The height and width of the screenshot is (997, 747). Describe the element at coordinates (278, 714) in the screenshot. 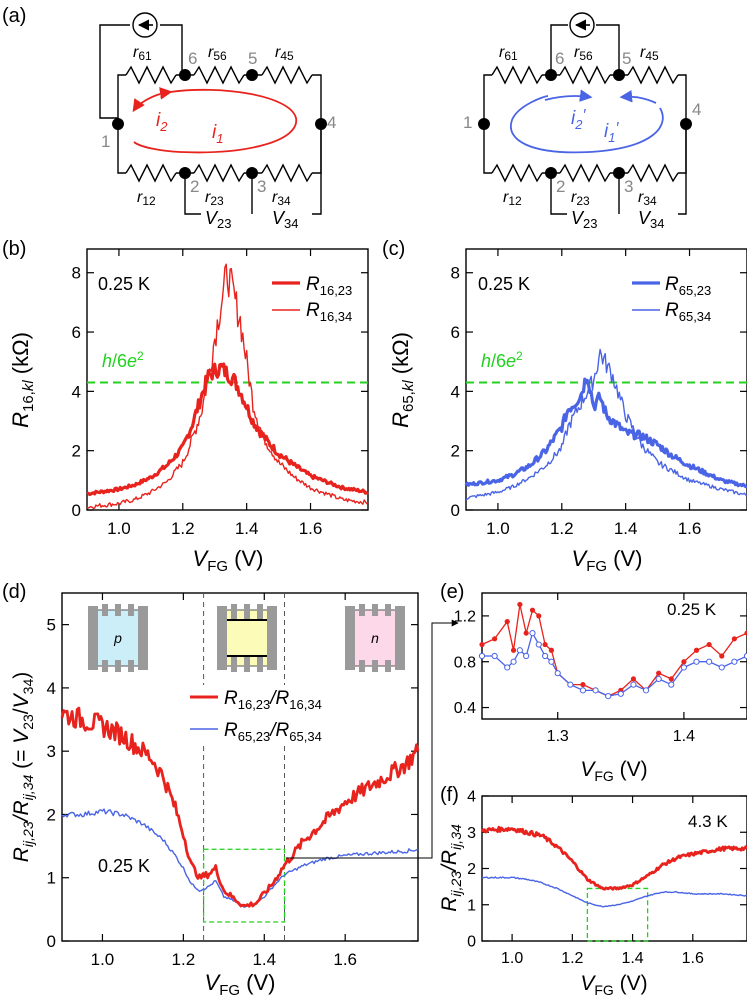

I see `legend-box` at that location.